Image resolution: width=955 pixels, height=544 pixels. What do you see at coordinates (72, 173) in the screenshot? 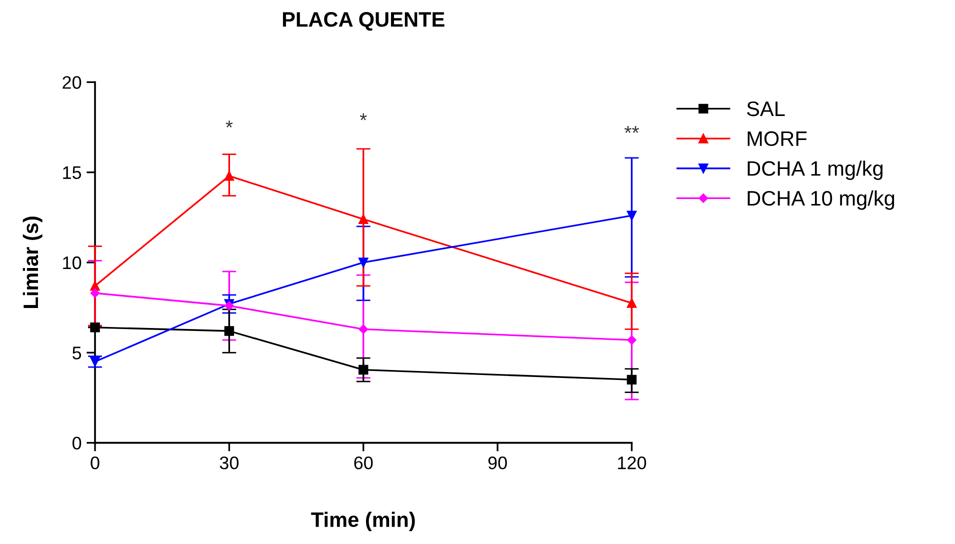
I see `y-tick-label: 15` at bounding box center [72, 173].